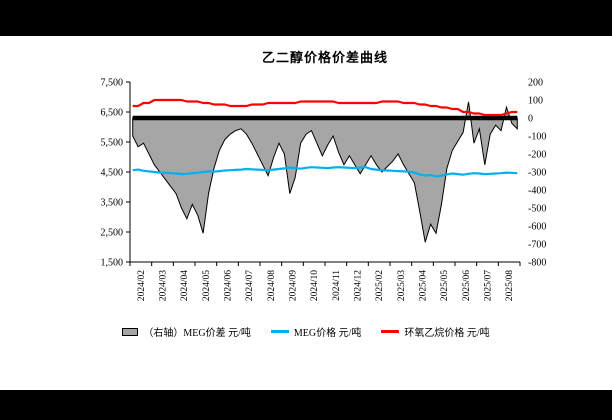 Image resolution: width=612 pixels, height=420 pixels. Describe the element at coordinates (272, 285) in the screenshot. I see `x-axis-tick-label: 2024/08` at that location.